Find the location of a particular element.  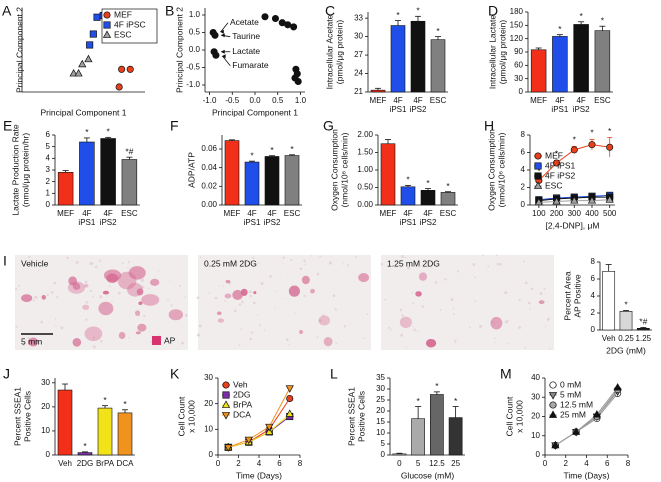

y-axis-label: Percent SSEA1 is located at coordinates (351, 416).